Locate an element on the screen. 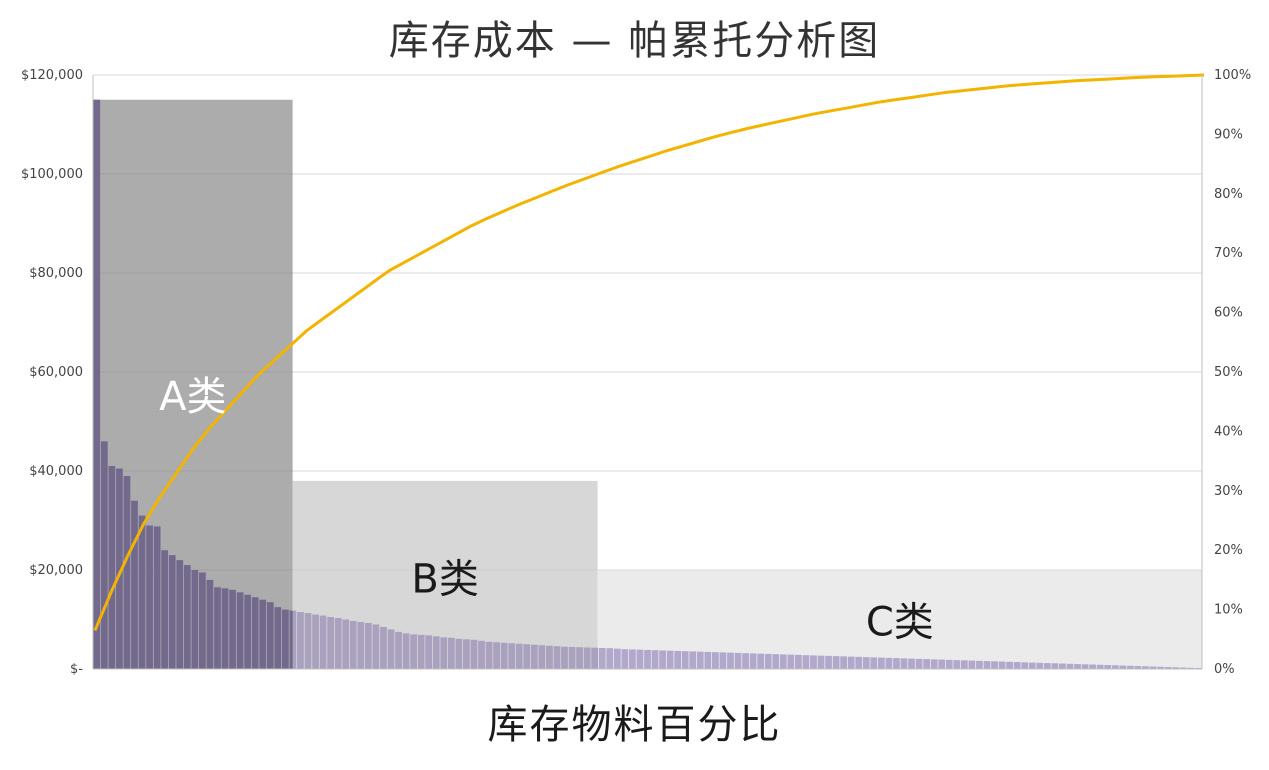 The width and height of the screenshot is (1269, 770). y2-tick-label: 90% is located at coordinates (1228, 134).